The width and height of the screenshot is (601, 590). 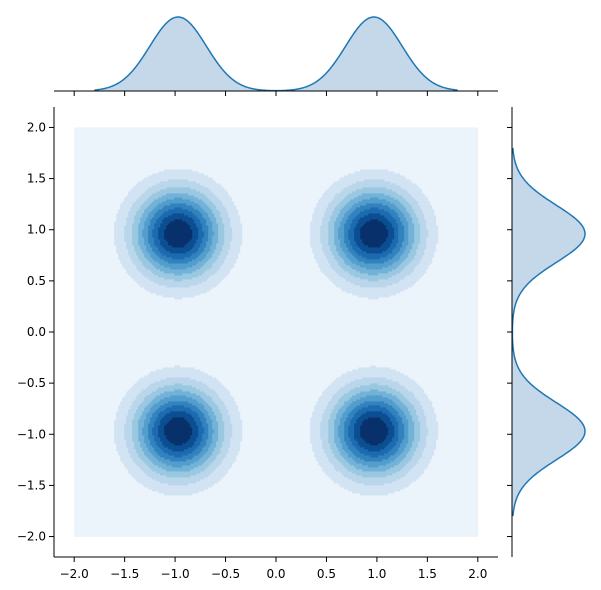 I want to click on y-tick-label: 0.5, so click(x=36, y=281).